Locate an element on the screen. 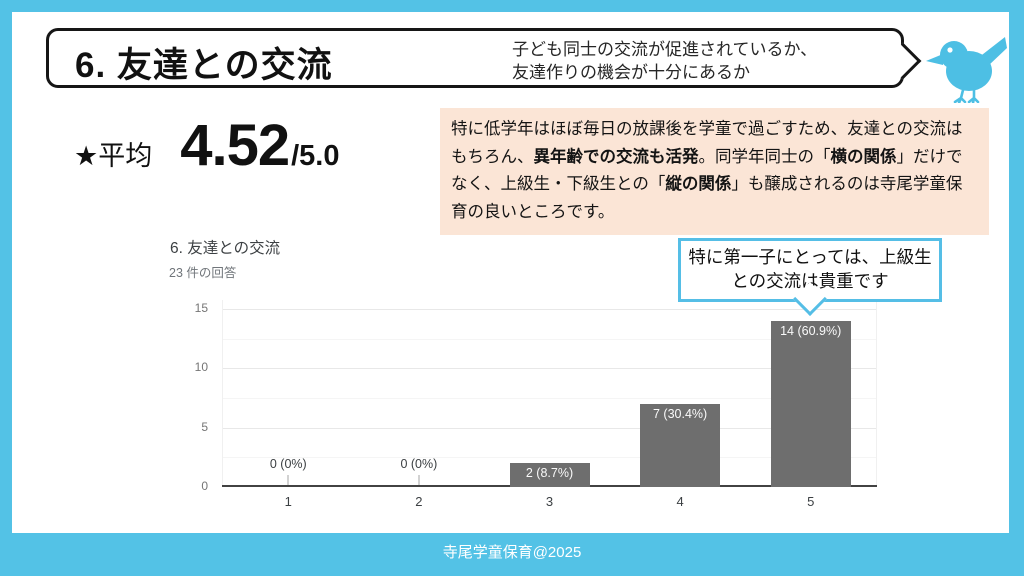 The width and height of the screenshot is (1024, 576). bar: 7 (30.4%) is located at coordinates (680, 445).